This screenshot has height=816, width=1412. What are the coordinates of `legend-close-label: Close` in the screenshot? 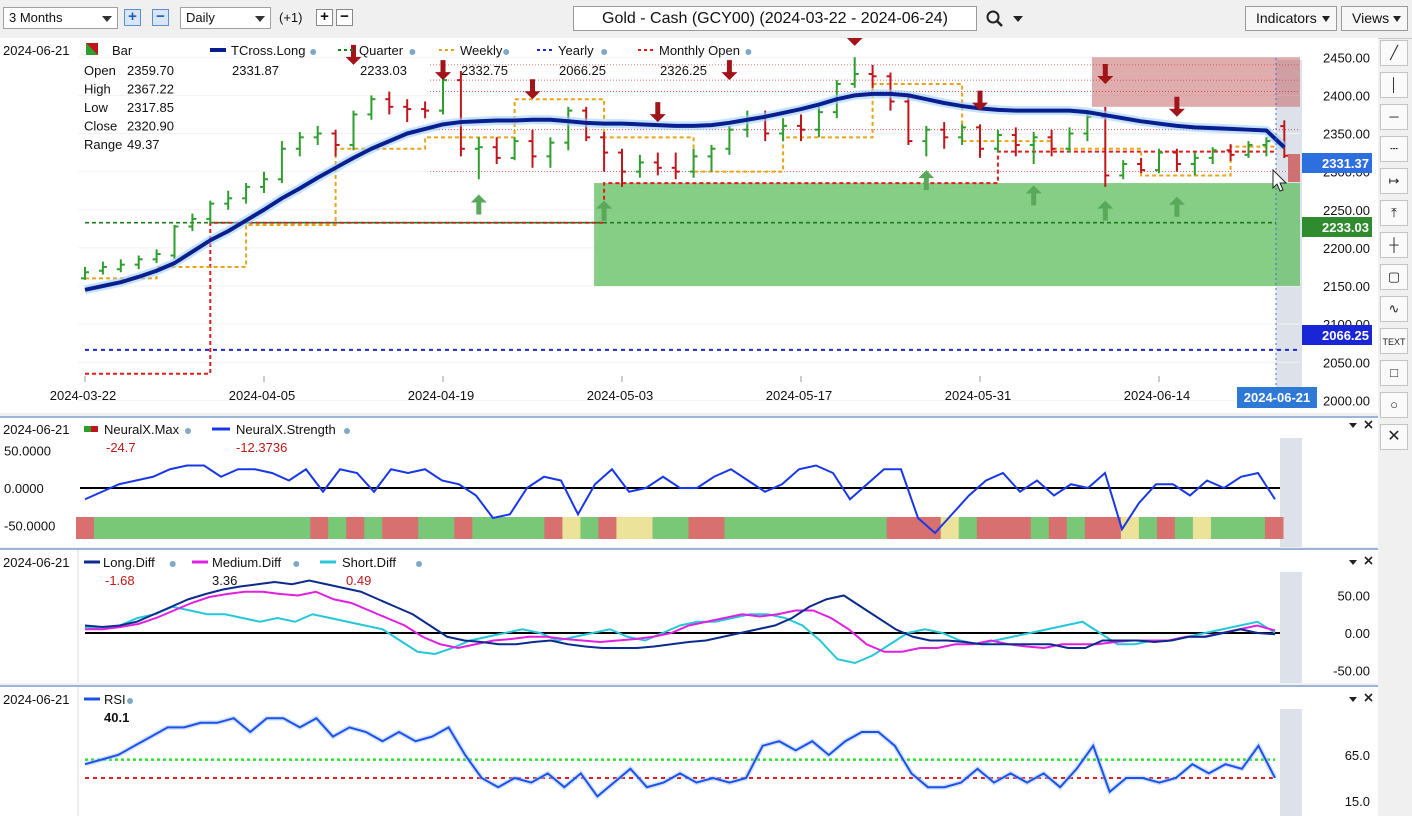 It's located at (100, 126).